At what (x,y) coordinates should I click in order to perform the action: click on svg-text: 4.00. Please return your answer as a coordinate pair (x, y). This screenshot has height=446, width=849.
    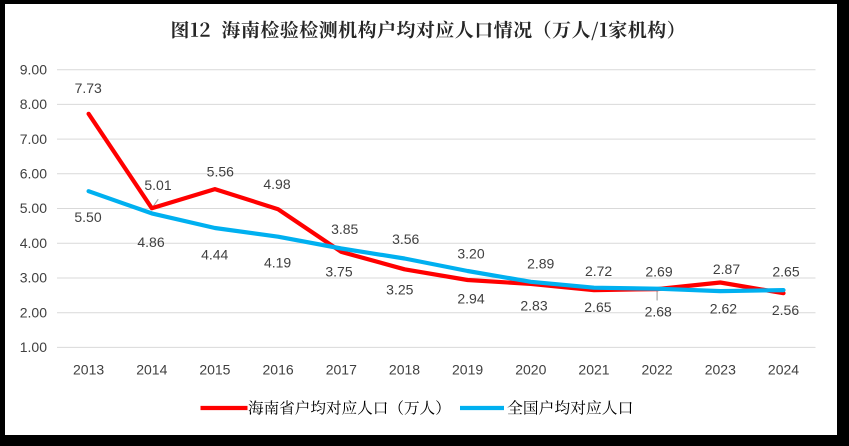
    Looking at the image, I should click on (33, 243).